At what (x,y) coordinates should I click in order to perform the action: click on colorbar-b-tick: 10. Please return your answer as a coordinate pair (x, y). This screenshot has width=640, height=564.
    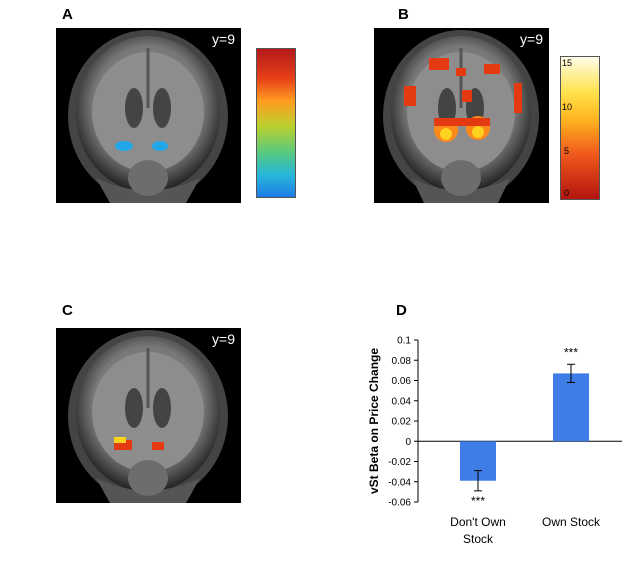
    Looking at the image, I should click on (567, 107).